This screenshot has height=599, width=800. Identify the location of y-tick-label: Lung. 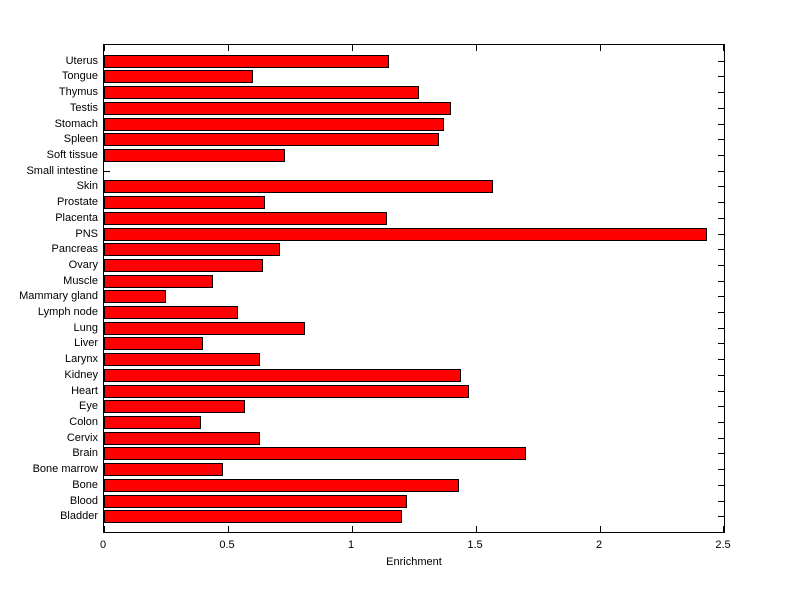
(85, 328).